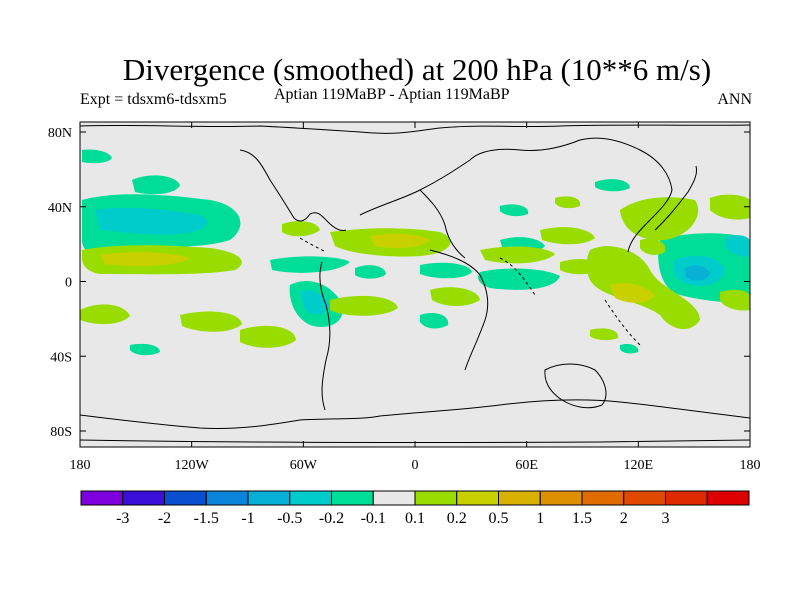 This screenshot has width=800, height=600. I want to click on coastline-north, so click(415, 129).